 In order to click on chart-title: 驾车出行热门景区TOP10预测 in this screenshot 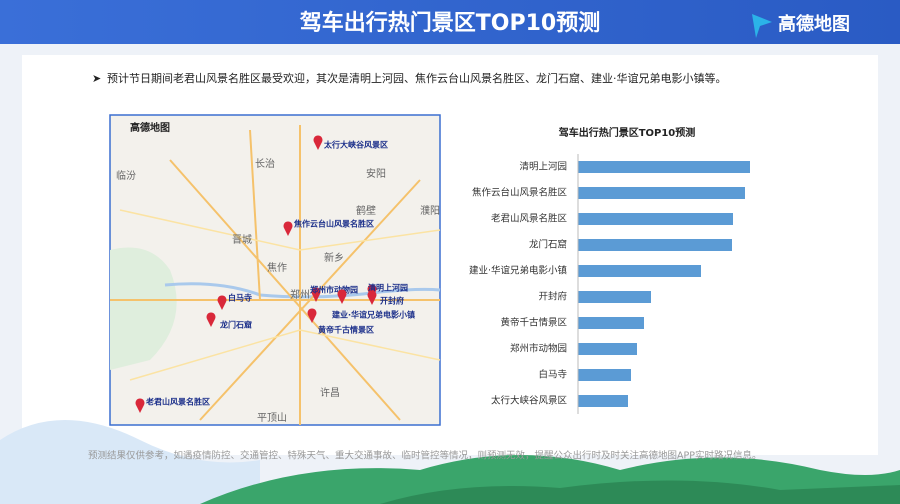, I will do `click(627, 132)`.